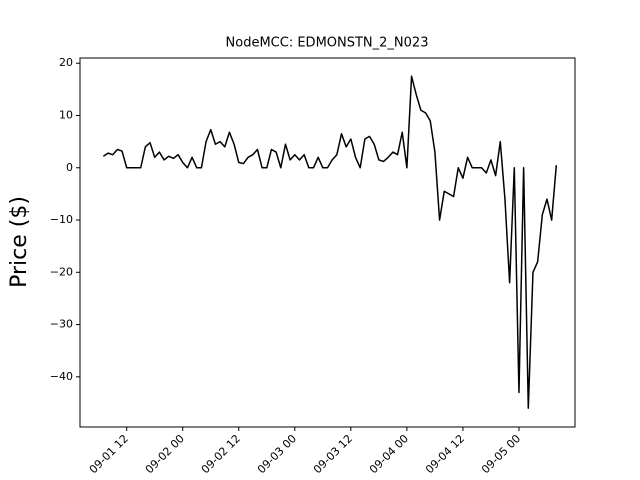  Describe the element at coordinates (221, 454) in the screenshot. I see `x-tick-label: 09-02 12` at that location.